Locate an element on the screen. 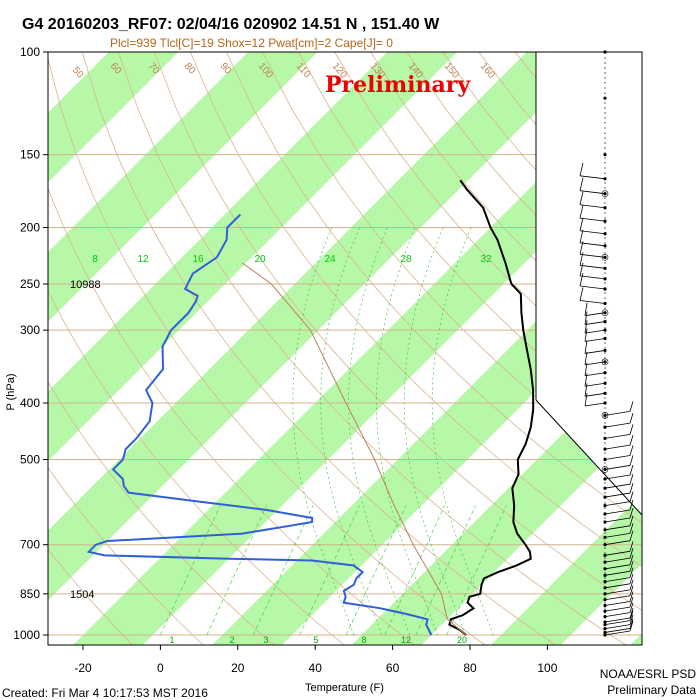 The height and width of the screenshot is (700, 700). mixing-ratio-label: 12 is located at coordinates (143, 259).